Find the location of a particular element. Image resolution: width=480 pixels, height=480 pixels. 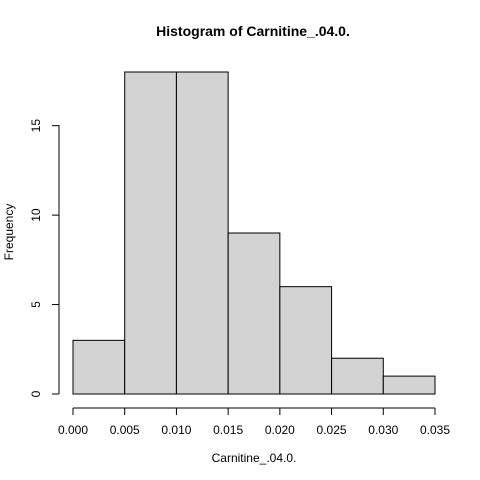

x-tick-label: 0.025 is located at coordinates (332, 430).